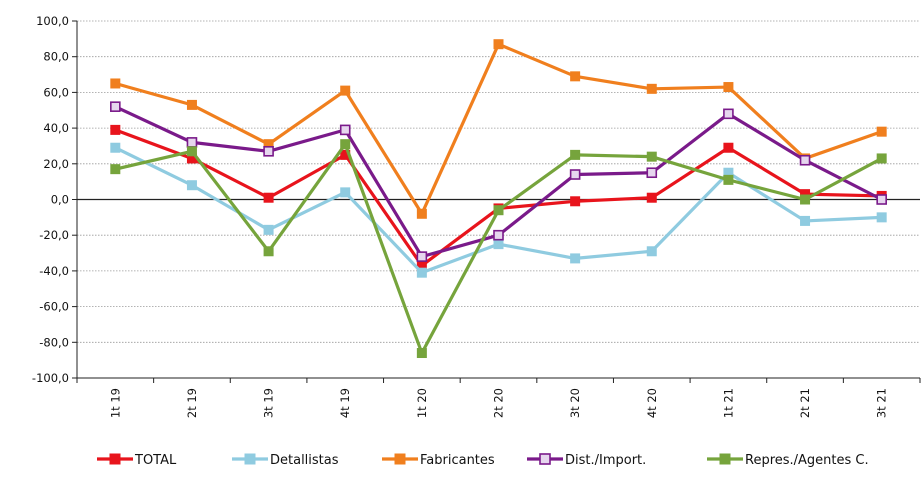 The width and height of the screenshot is (923, 501). Describe the element at coordinates (269, 403) in the screenshot. I see `x-tick-label: 3t 19` at that location.